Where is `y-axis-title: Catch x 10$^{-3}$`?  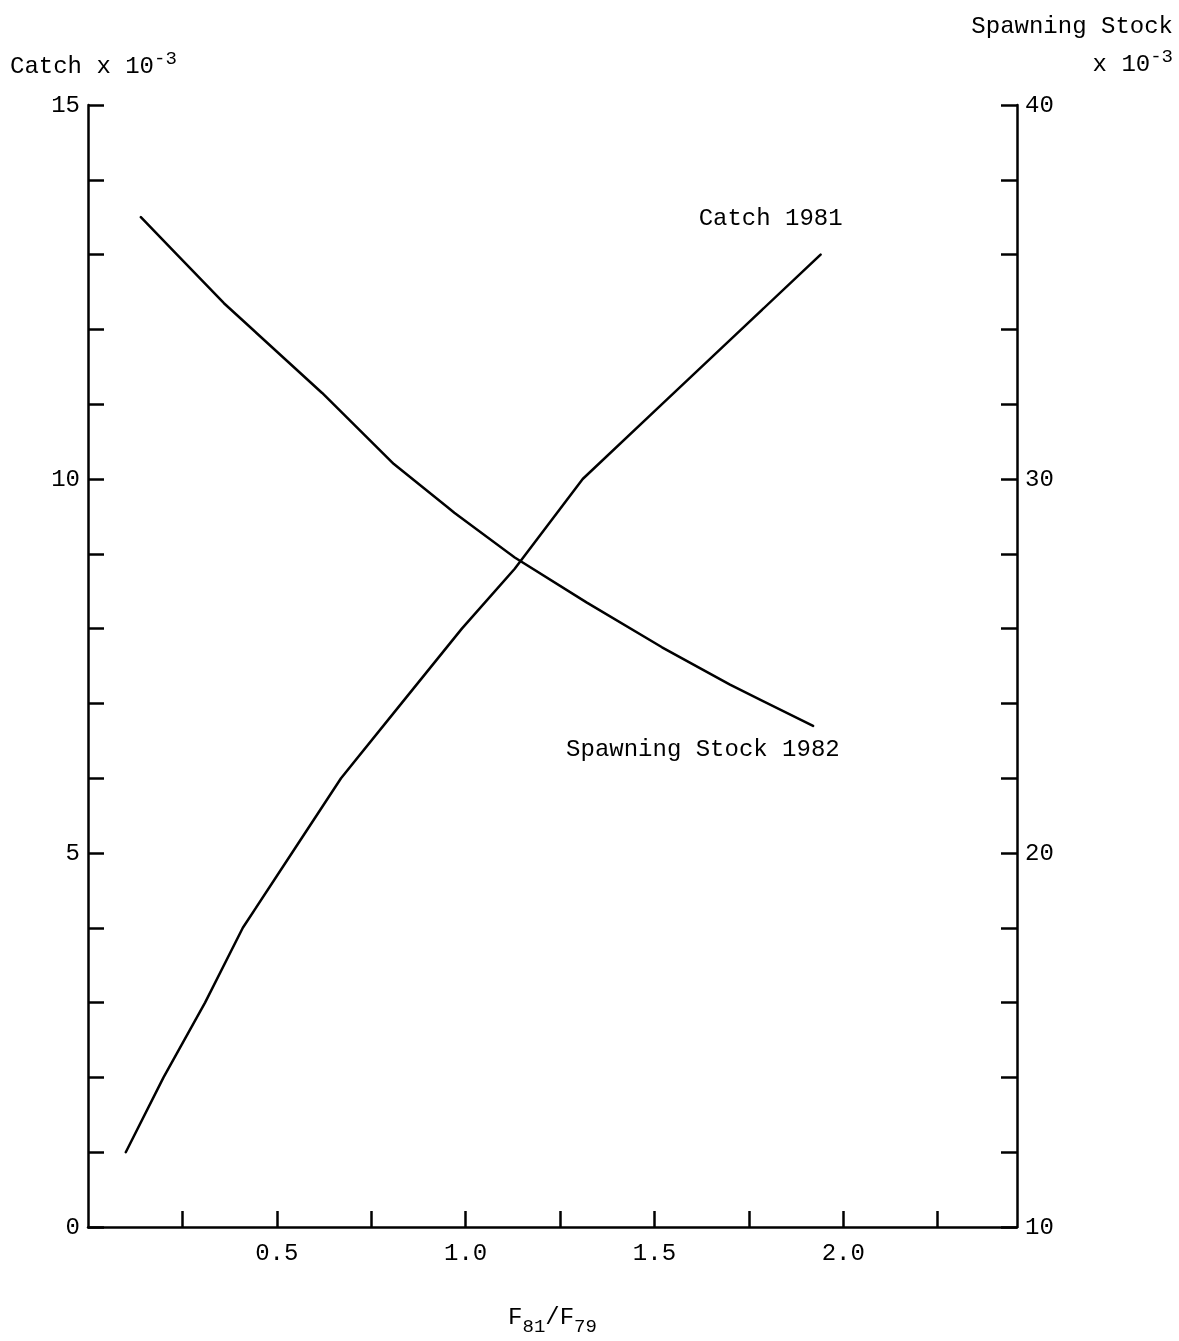
y-axis-title: Catch x 10$^{-3}$ is located at coordinates (93, 64).